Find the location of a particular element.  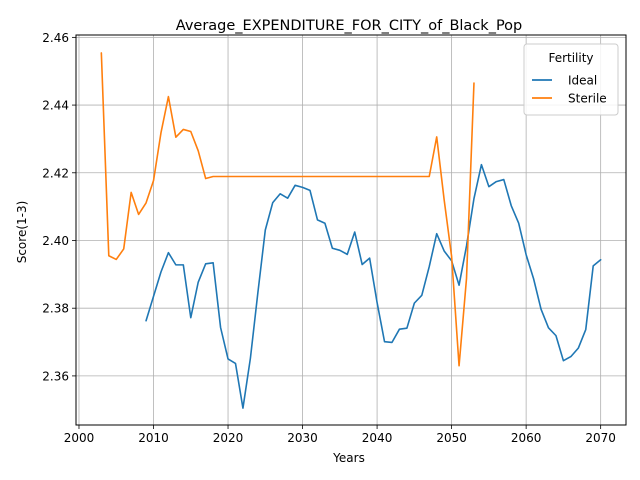

x-tick-label: 2000 is located at coordinates (79, 438).